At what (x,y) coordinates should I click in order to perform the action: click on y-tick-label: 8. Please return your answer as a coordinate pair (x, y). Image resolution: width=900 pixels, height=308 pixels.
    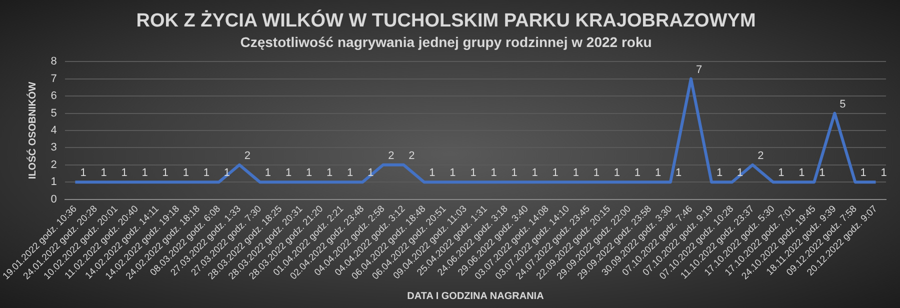
    Looking at the image, I should click on (53, 62).